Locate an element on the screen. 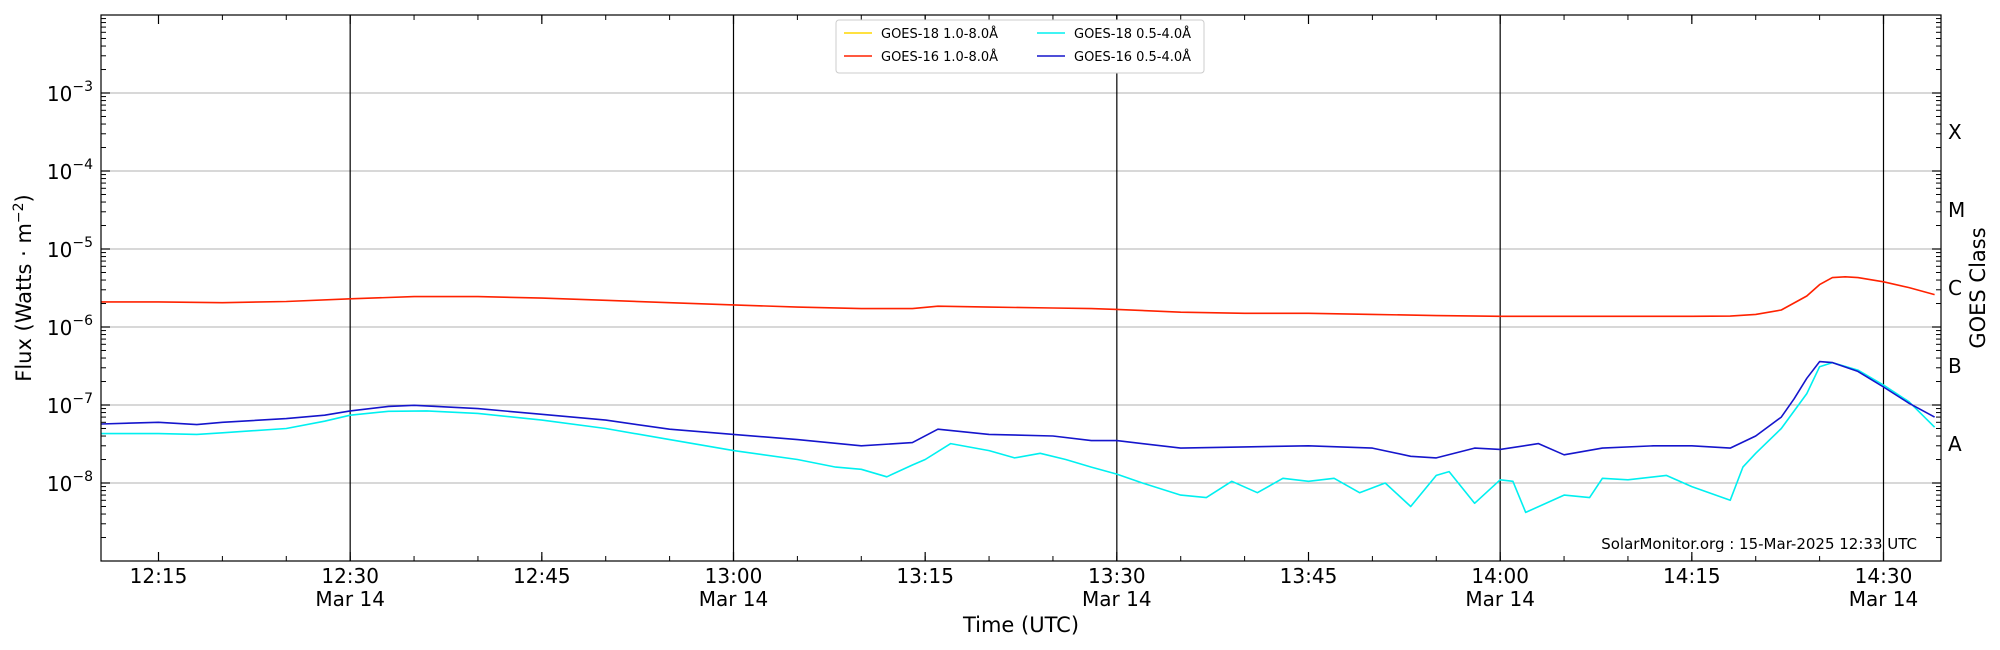  x-tick-label: 12:30 is located at coordinates (350, 576).